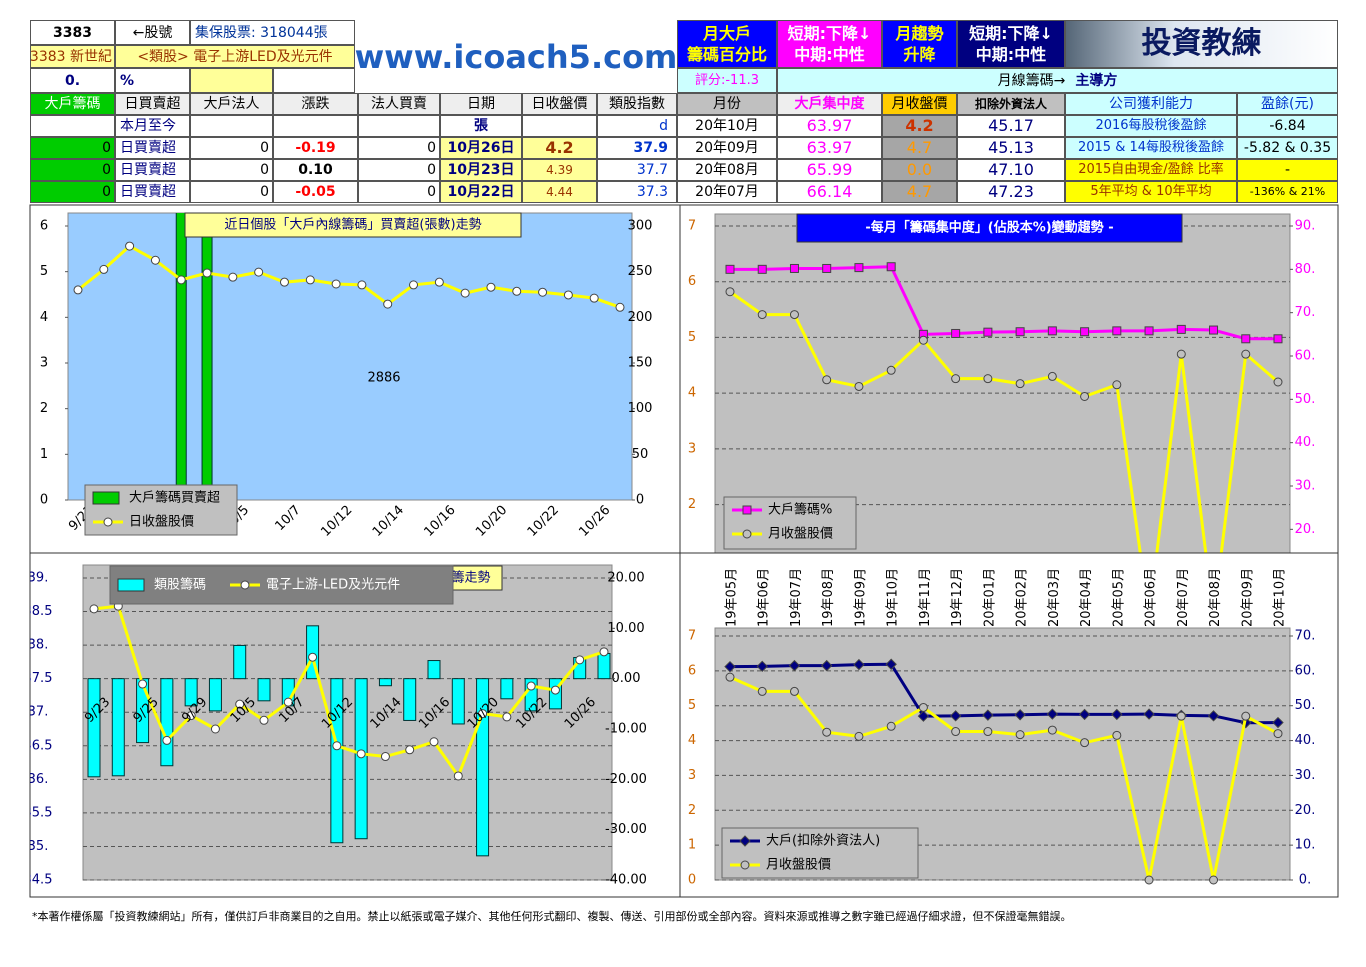 The width and height of the screenshot is (1366, 967). I want to click on table-cell: 4.7, so click(919, 148).